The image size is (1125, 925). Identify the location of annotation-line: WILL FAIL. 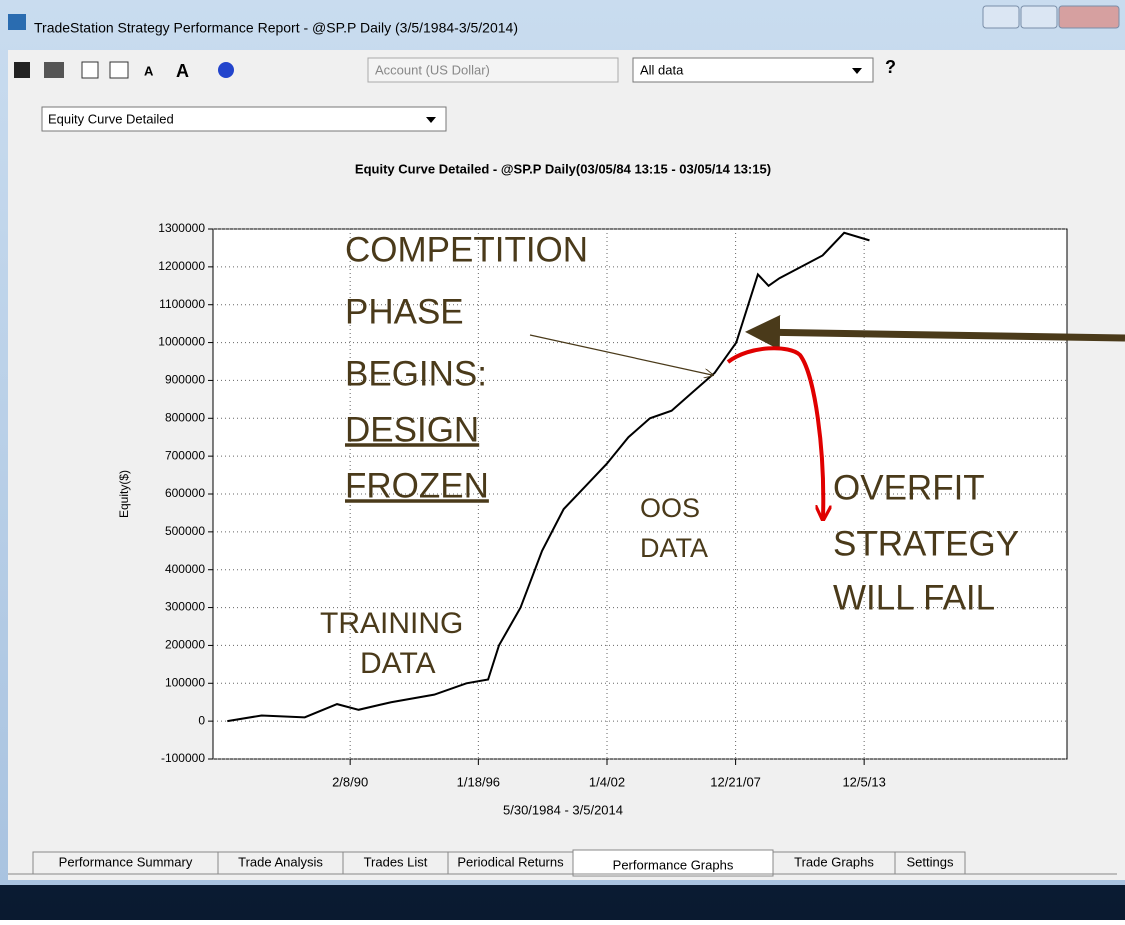
(914, 597).